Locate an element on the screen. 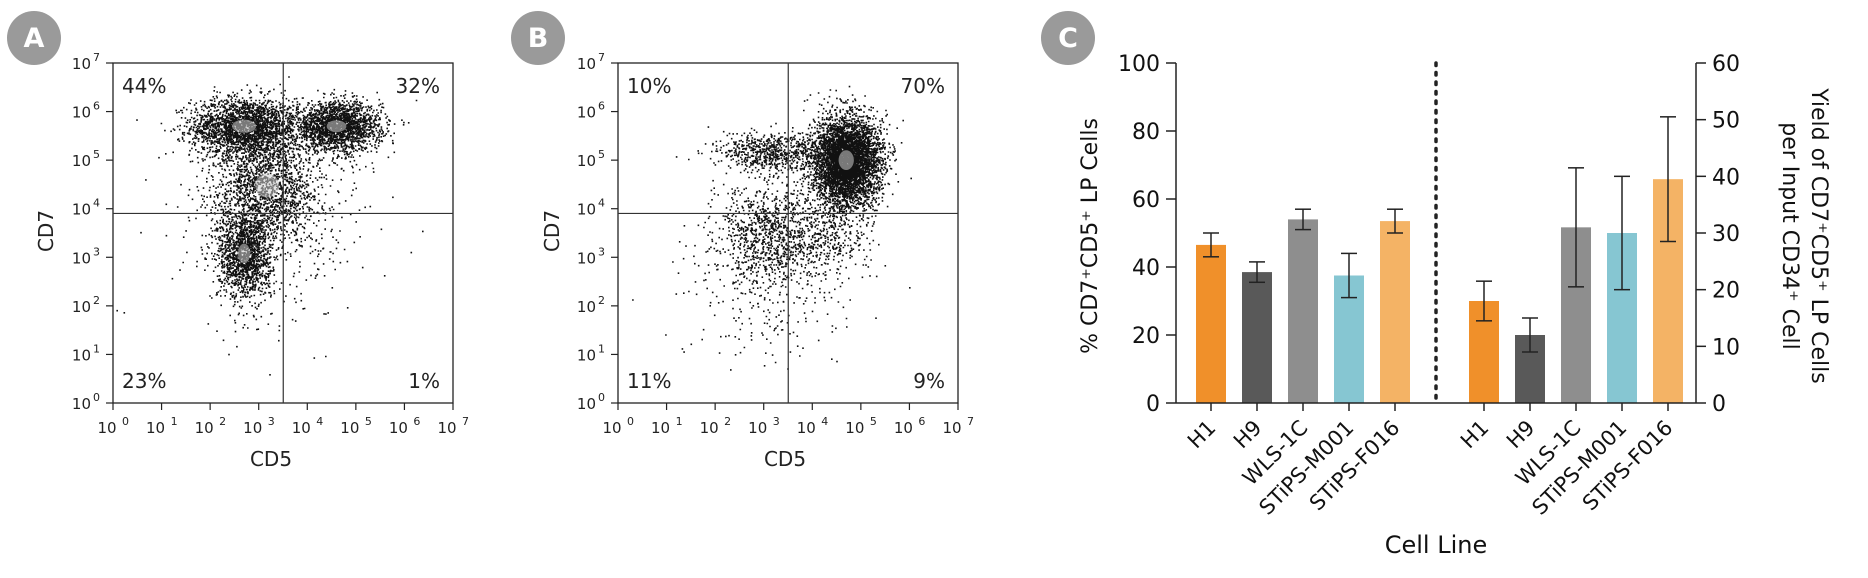  flow-a-quadrant-lower-right: 1% is located at coordinates (424, 381).